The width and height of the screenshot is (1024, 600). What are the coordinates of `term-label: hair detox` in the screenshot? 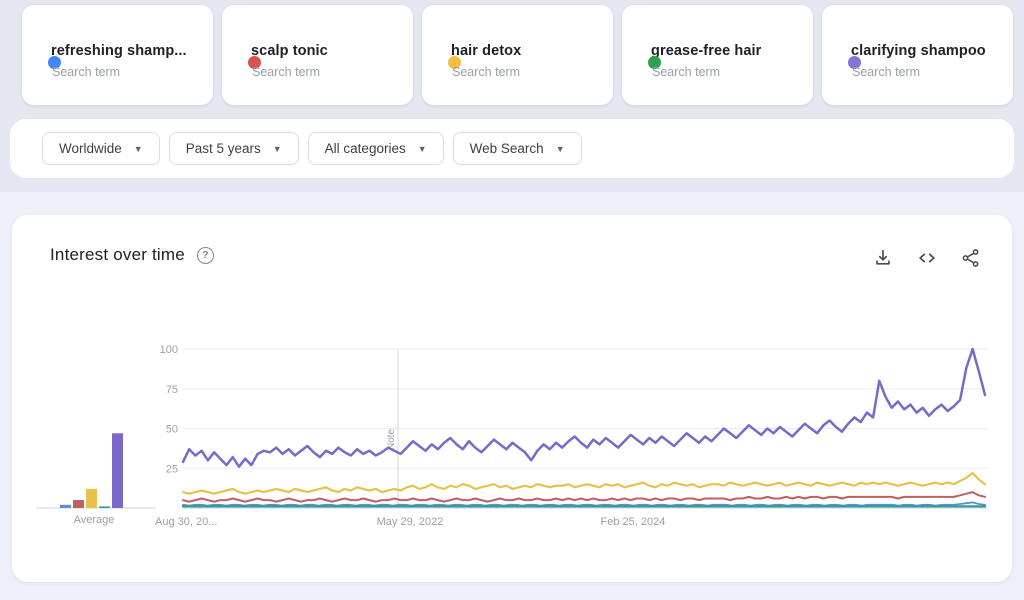 It's located at (486, 51).